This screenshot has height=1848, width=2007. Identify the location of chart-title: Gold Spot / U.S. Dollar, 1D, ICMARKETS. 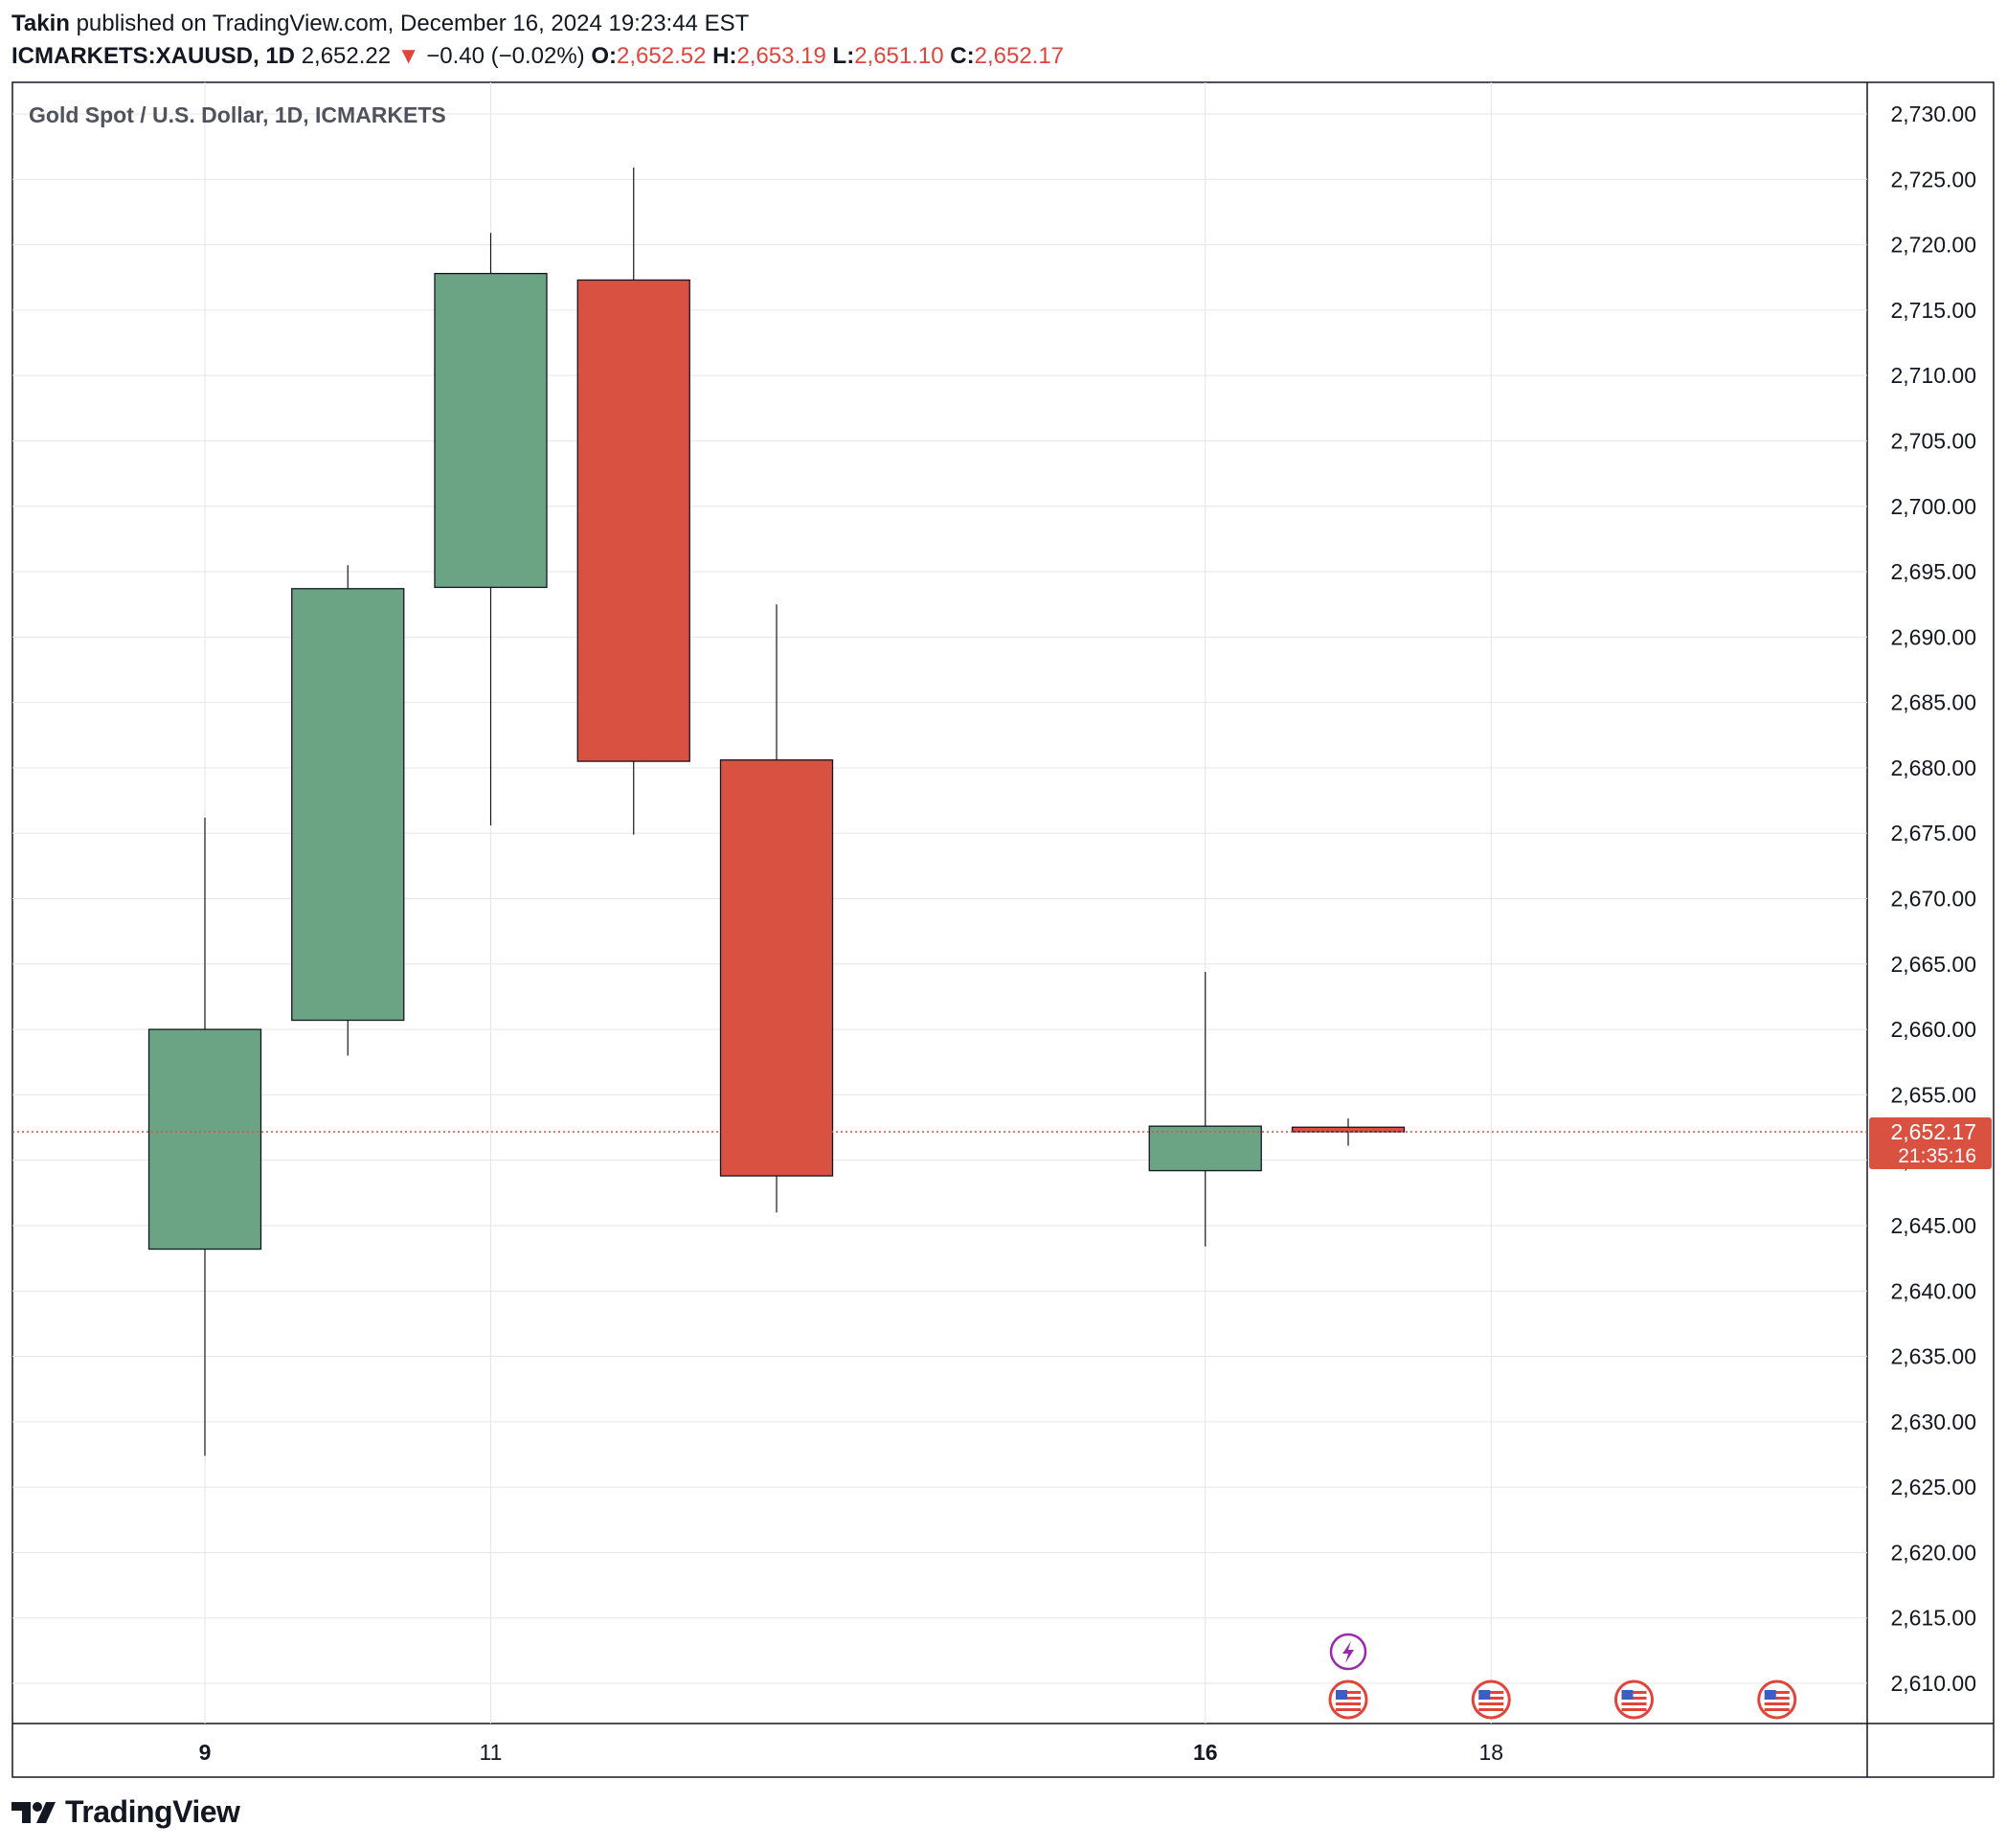
(238, 114).